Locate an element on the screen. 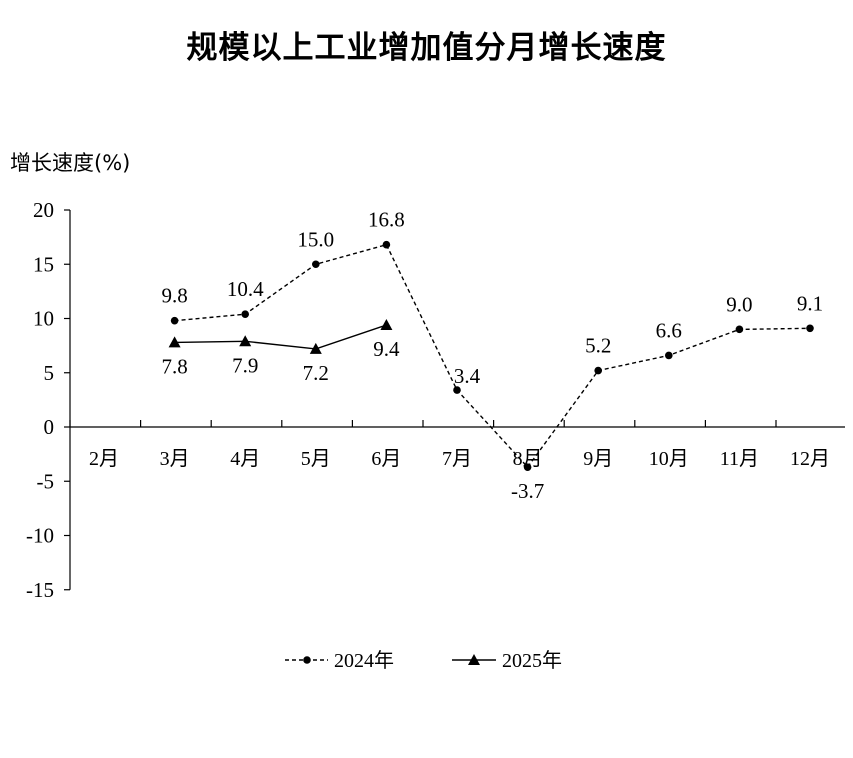 This screenshot has width=853, height=758. y-tick-label: 15 is located at coordinates (43, 264).